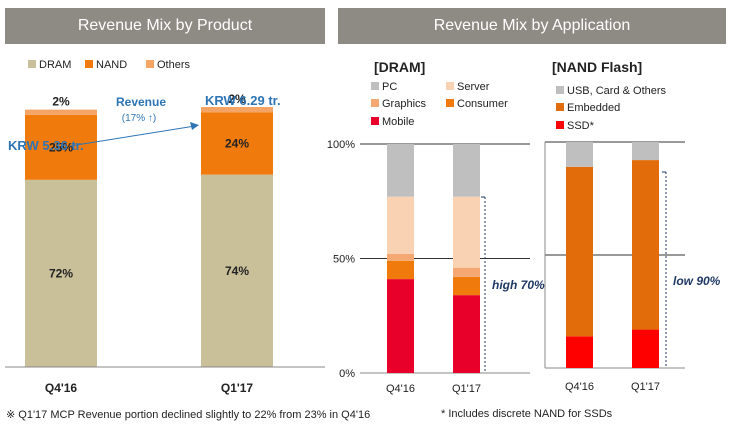 The image size is (731, 428). Describe the element at coordinates (645, 387) in the screenshot. I see `xlabel-nand-q1-17: Q1'17` at that location.